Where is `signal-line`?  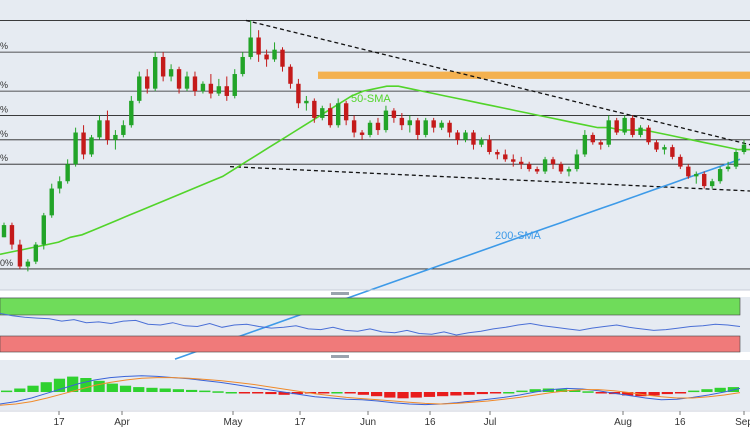 signal-line is located at coordinates (370, 391).